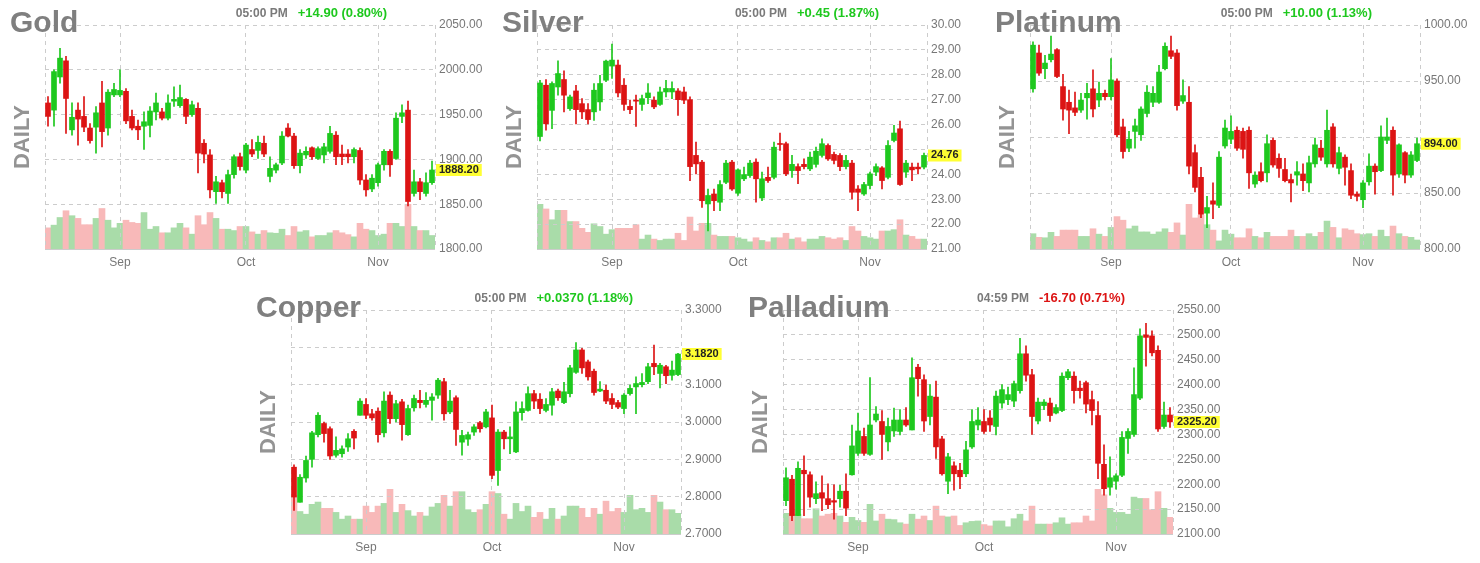  What do you see at coordinates (704, 309) in the screenshot?
I see `y-tick-label: 3.3000` at bounding box center [704, 309].